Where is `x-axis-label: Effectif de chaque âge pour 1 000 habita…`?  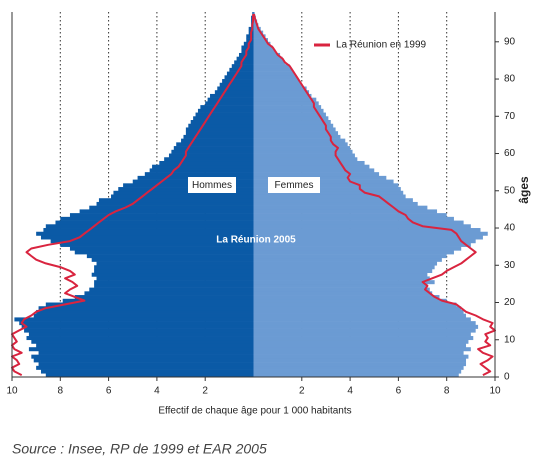
x-axis-label: Effectif de chaque âge pour 1 000 habita… is located at coordinates (254, 411).